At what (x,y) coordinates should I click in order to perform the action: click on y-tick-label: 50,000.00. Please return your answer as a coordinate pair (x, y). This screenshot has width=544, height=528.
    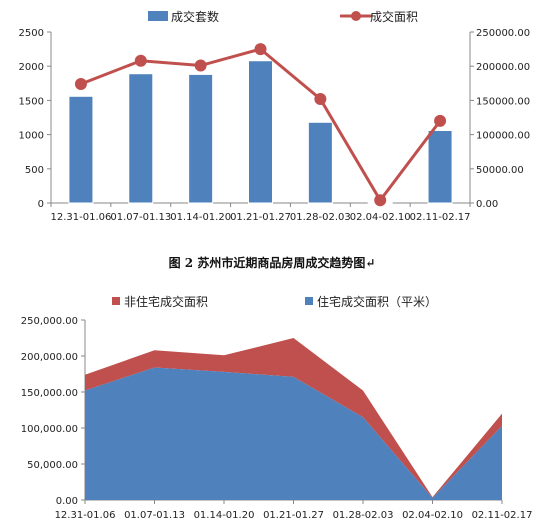
    Looking at the image, I should click on (52, 465).